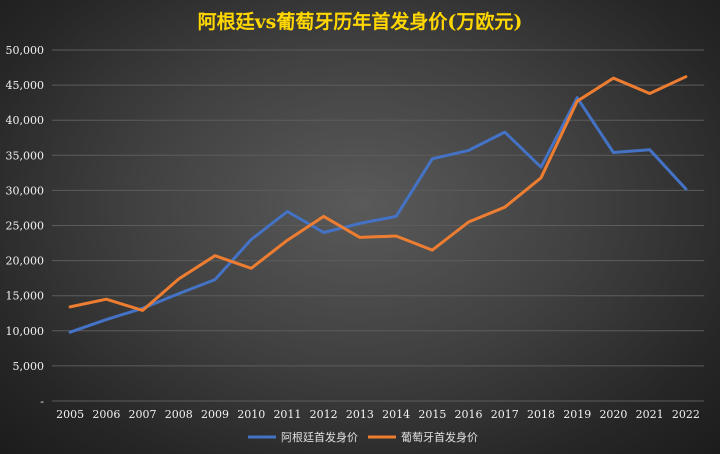 The height and width of the screenshot is (454, 720). Describe the element at coordinates (143, 414) in the screenshot. I see `x-tick-label: 2007` at that location.